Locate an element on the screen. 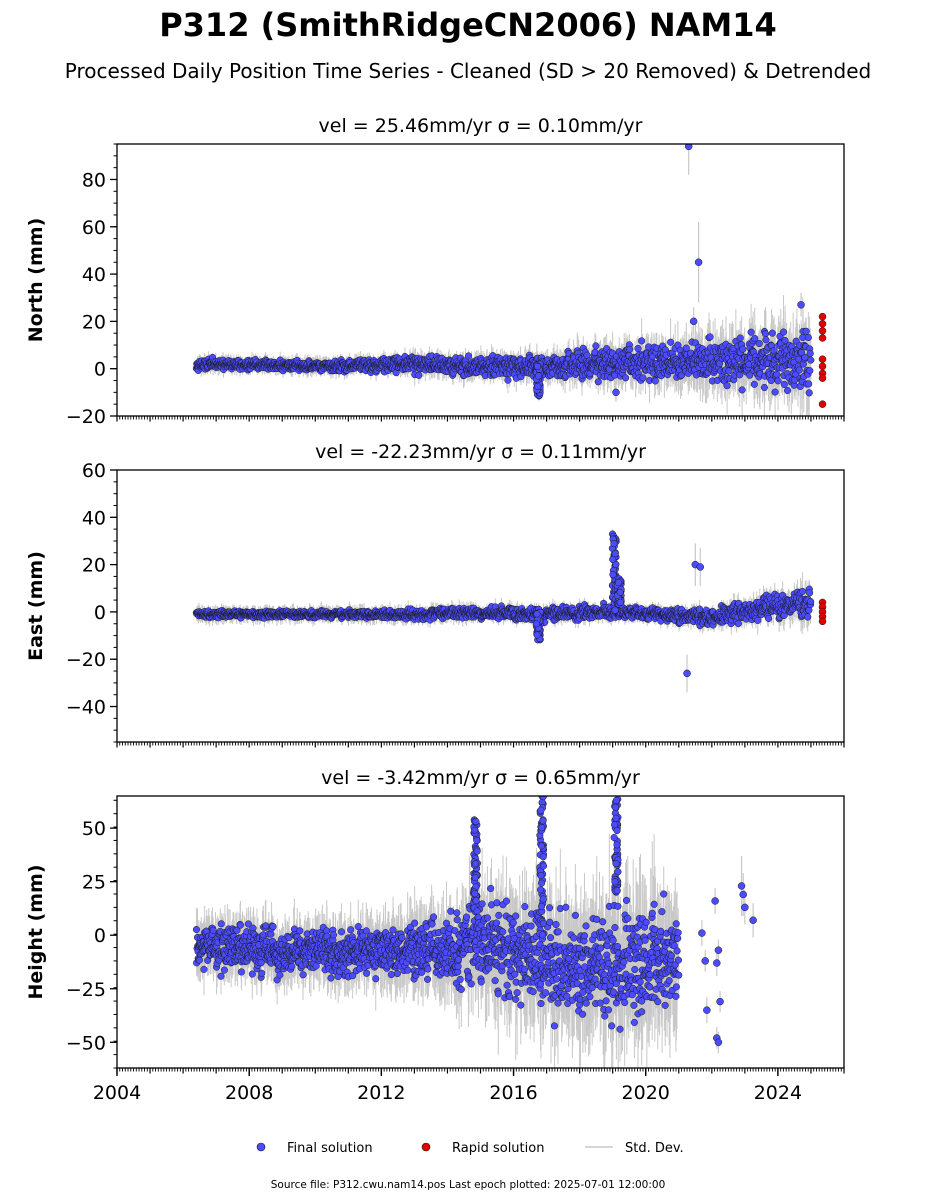 Image resolution: width=937 pixels, height=1200 pixels. y-tick-label: 40 is located at coordinates (94, 275).